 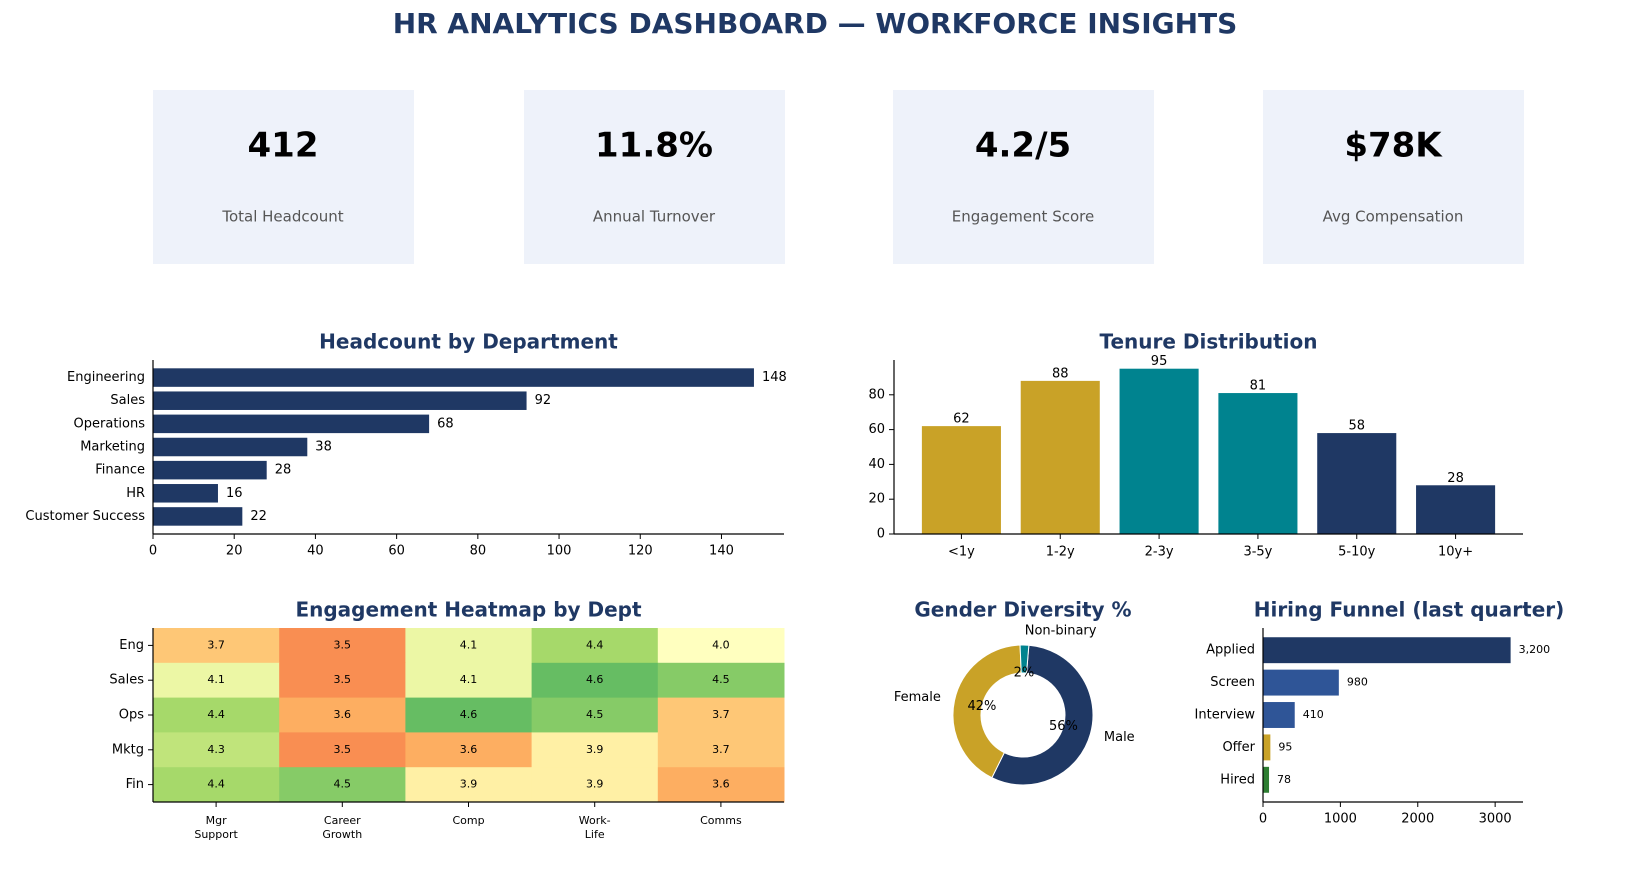 I want to click on slice-label: Male, so click(x=1119, y=737).